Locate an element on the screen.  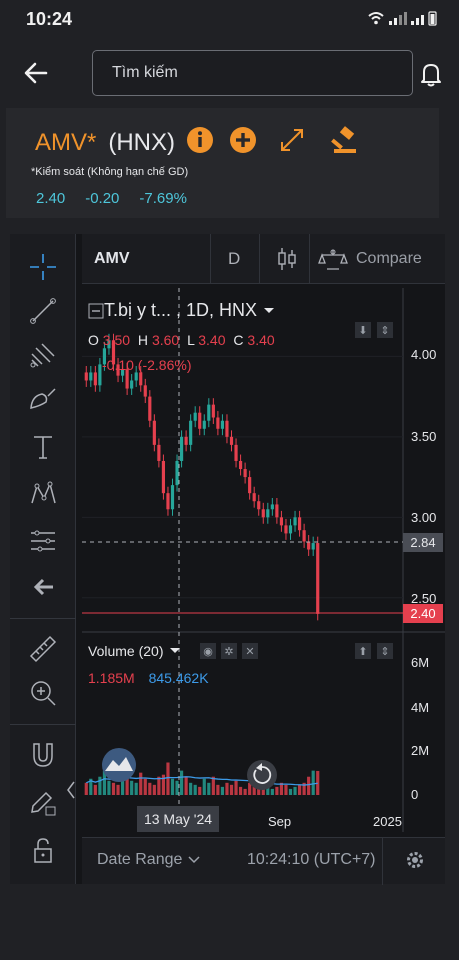
zoom-tool is located at coordinates (43, 693).